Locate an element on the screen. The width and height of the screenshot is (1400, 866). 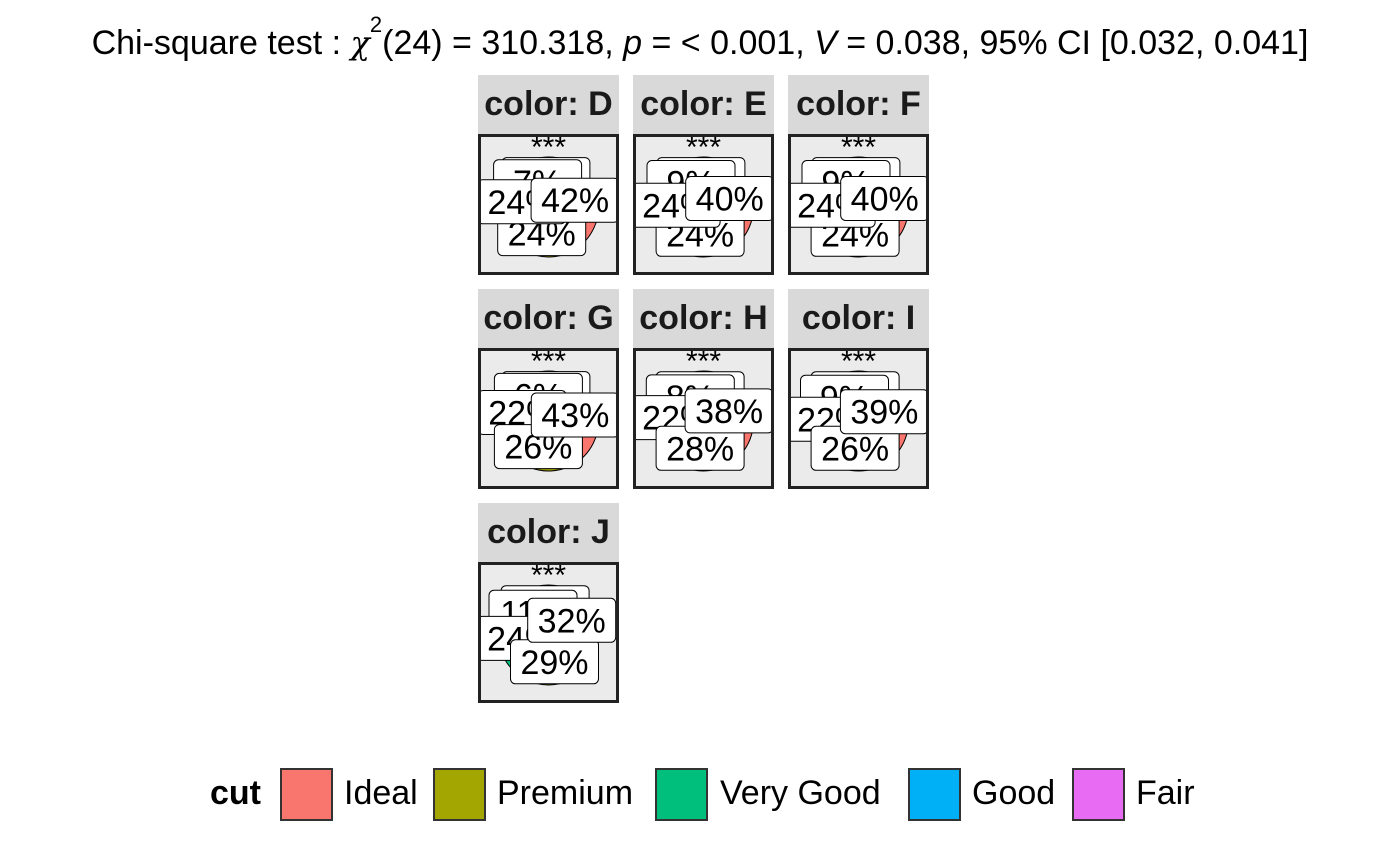
pie-chart: 3%7%24%24%42%*** is located at coordinates (548, 197).